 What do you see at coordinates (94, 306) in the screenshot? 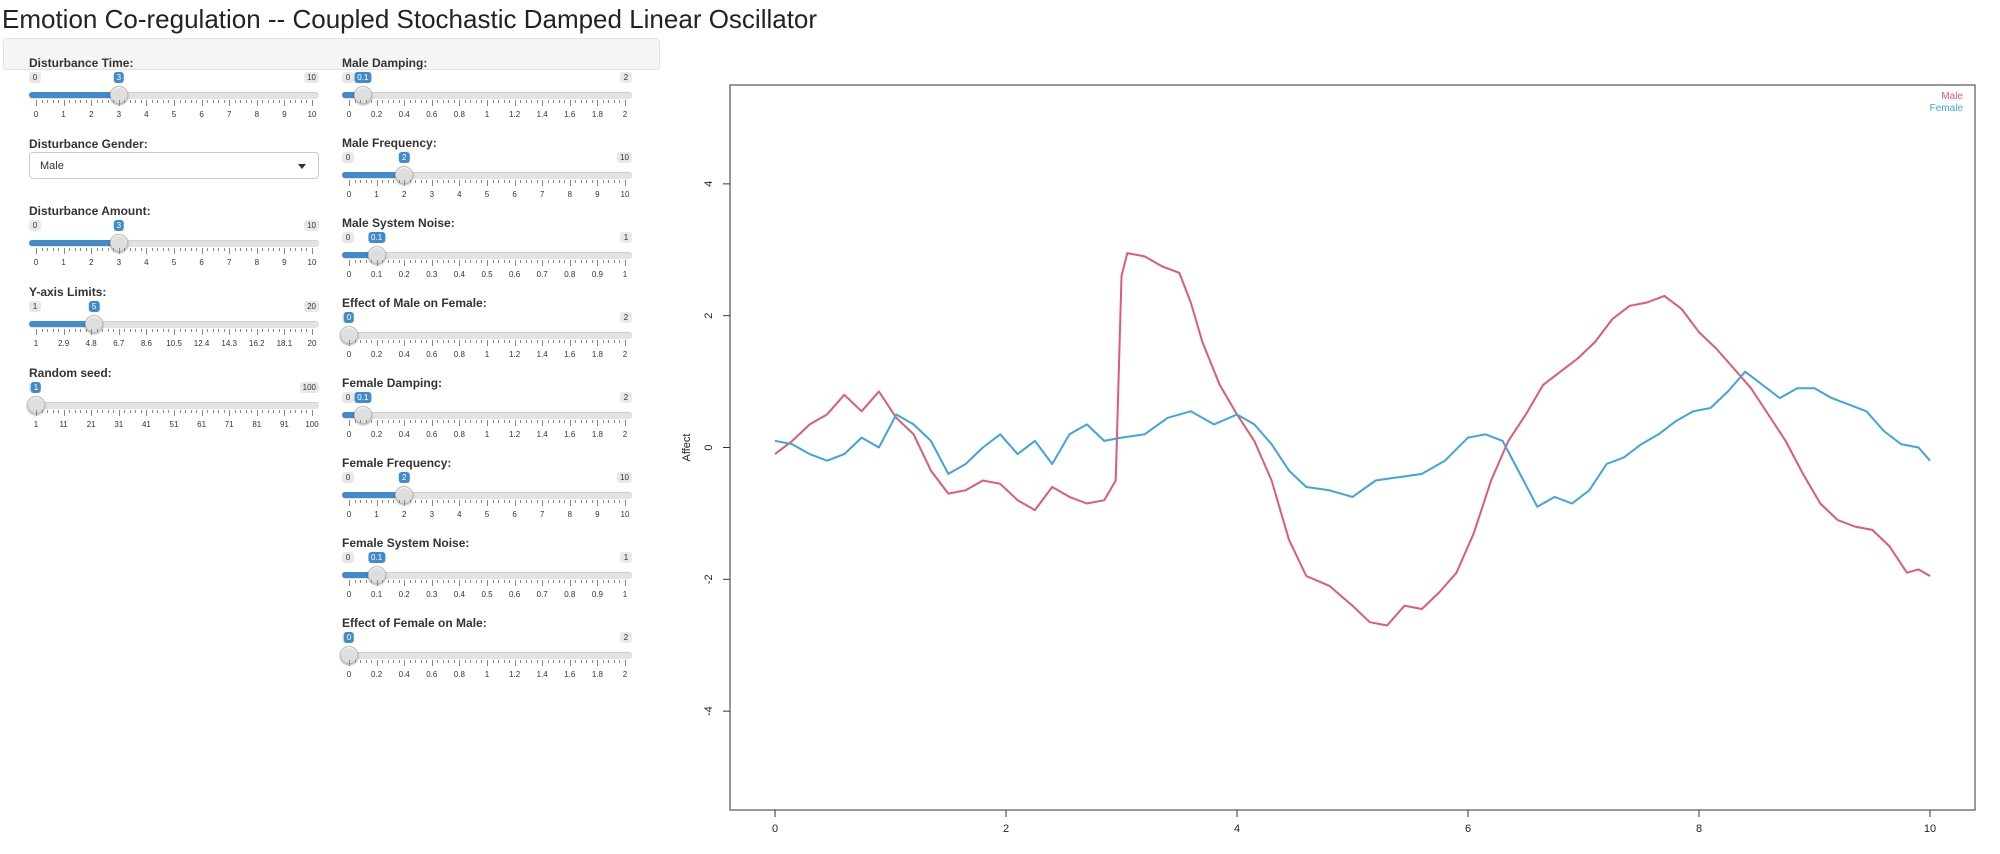
I see `slider-value-bubble: 5` at bounding box center [94, 306].